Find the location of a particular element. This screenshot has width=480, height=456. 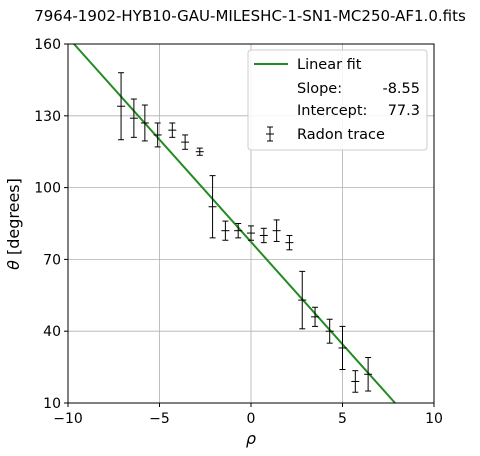

y-tick-label: 10 is located at coordinates (52, 404).